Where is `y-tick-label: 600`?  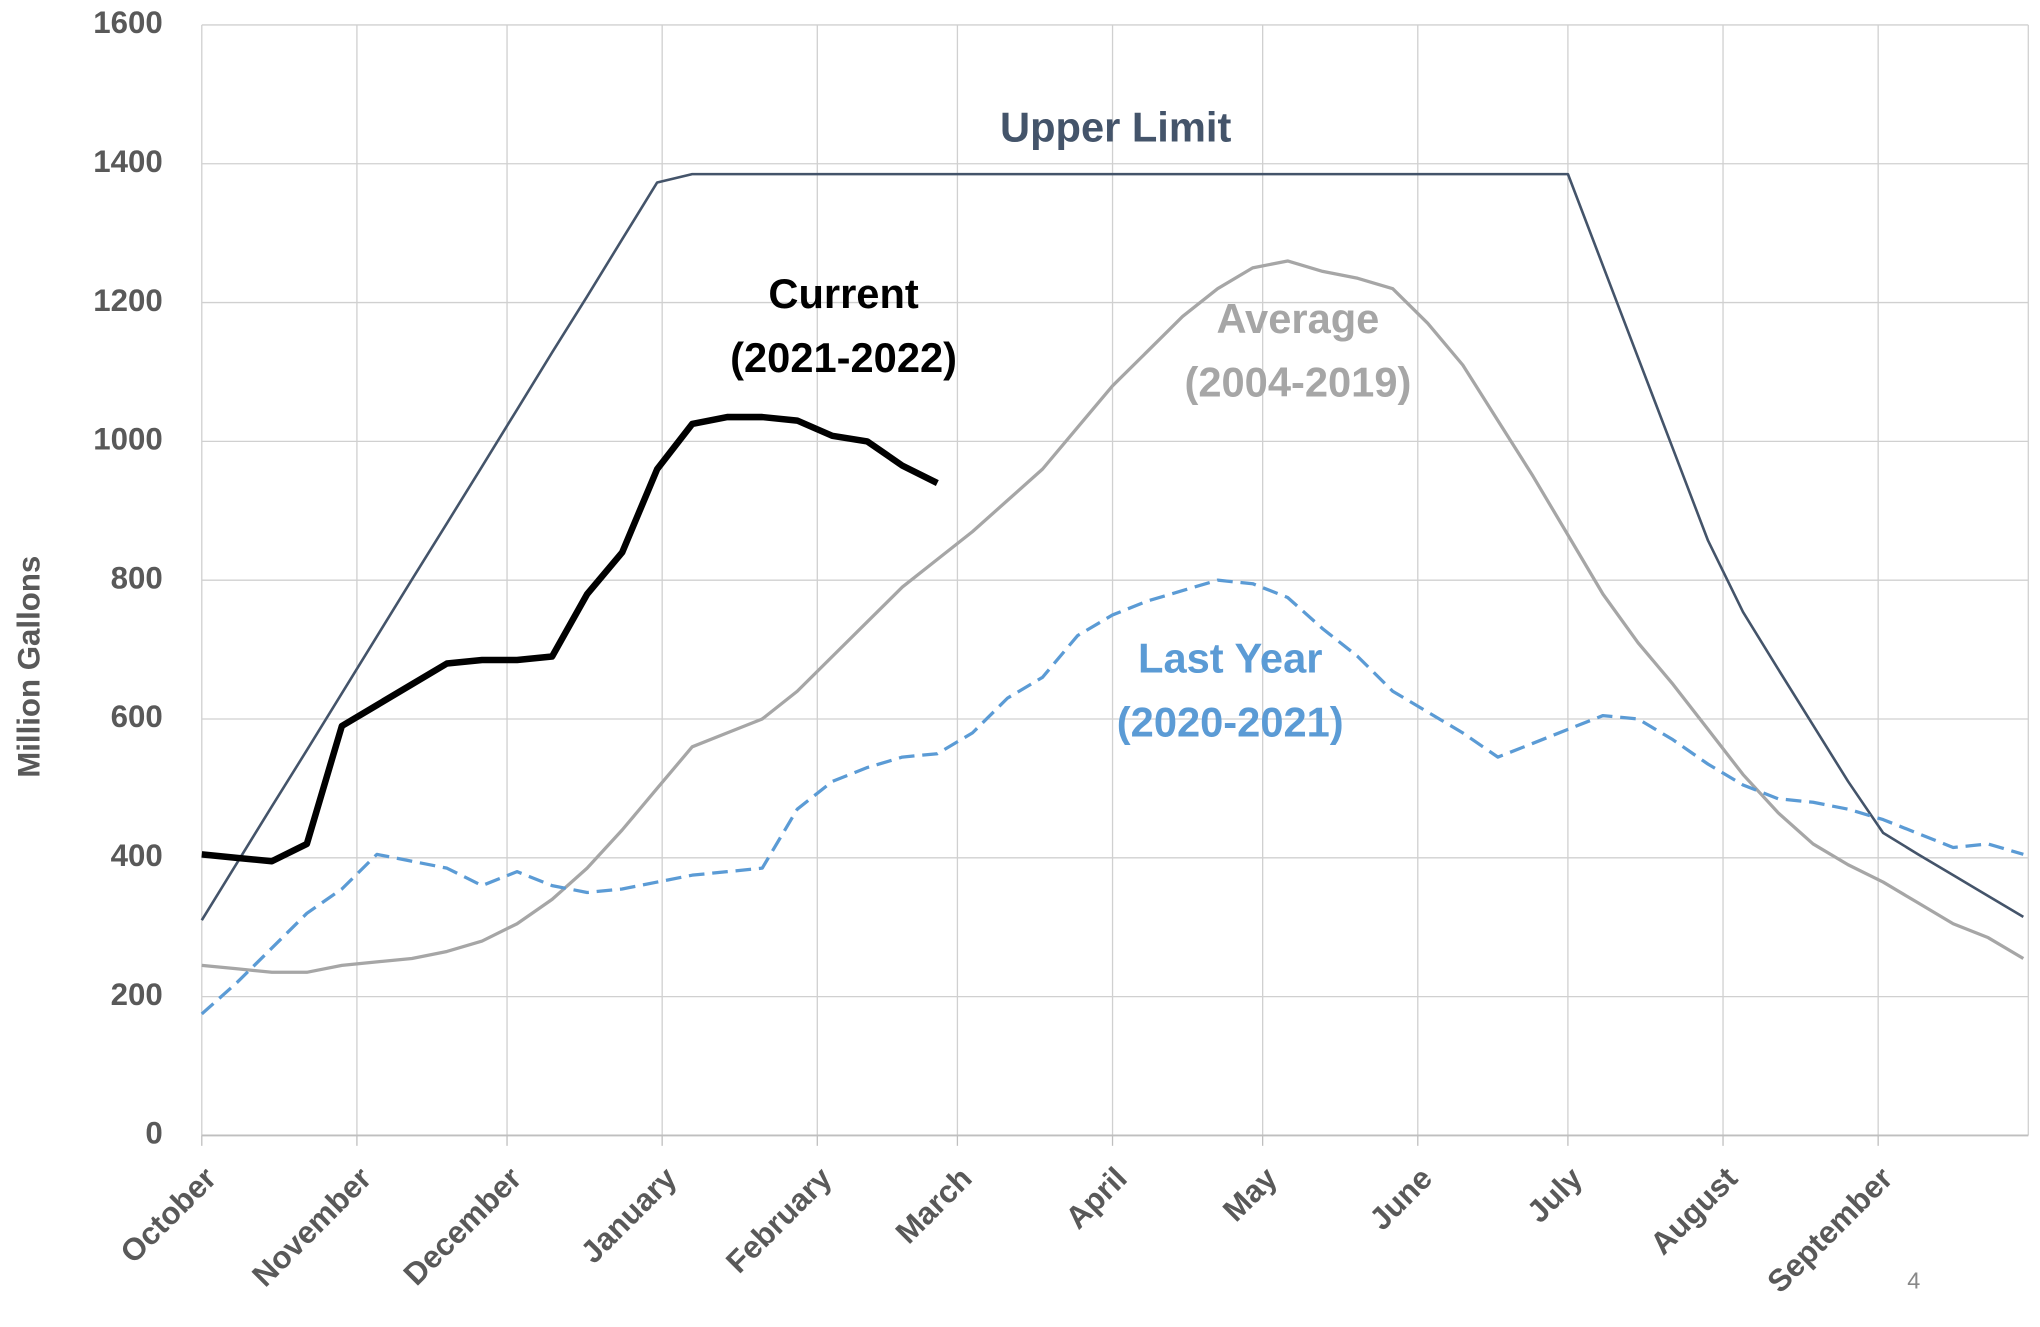
y-tick-label: 600 is located at coordinates (137, 716).